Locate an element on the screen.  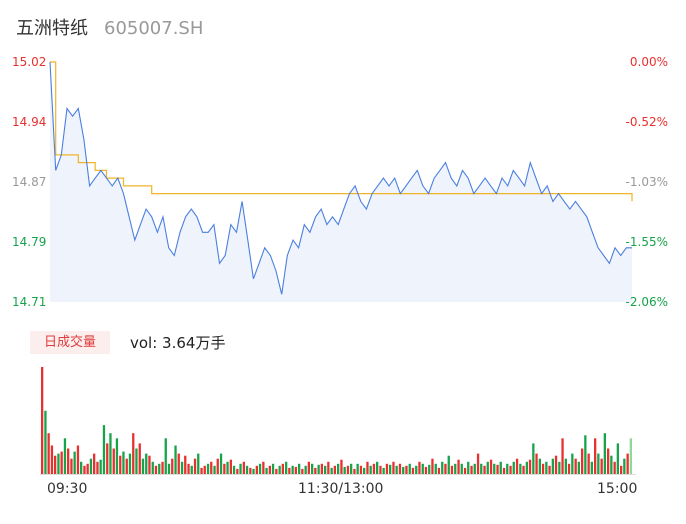
y-tick-right: -0.52% is located at coordinates (646, 122).